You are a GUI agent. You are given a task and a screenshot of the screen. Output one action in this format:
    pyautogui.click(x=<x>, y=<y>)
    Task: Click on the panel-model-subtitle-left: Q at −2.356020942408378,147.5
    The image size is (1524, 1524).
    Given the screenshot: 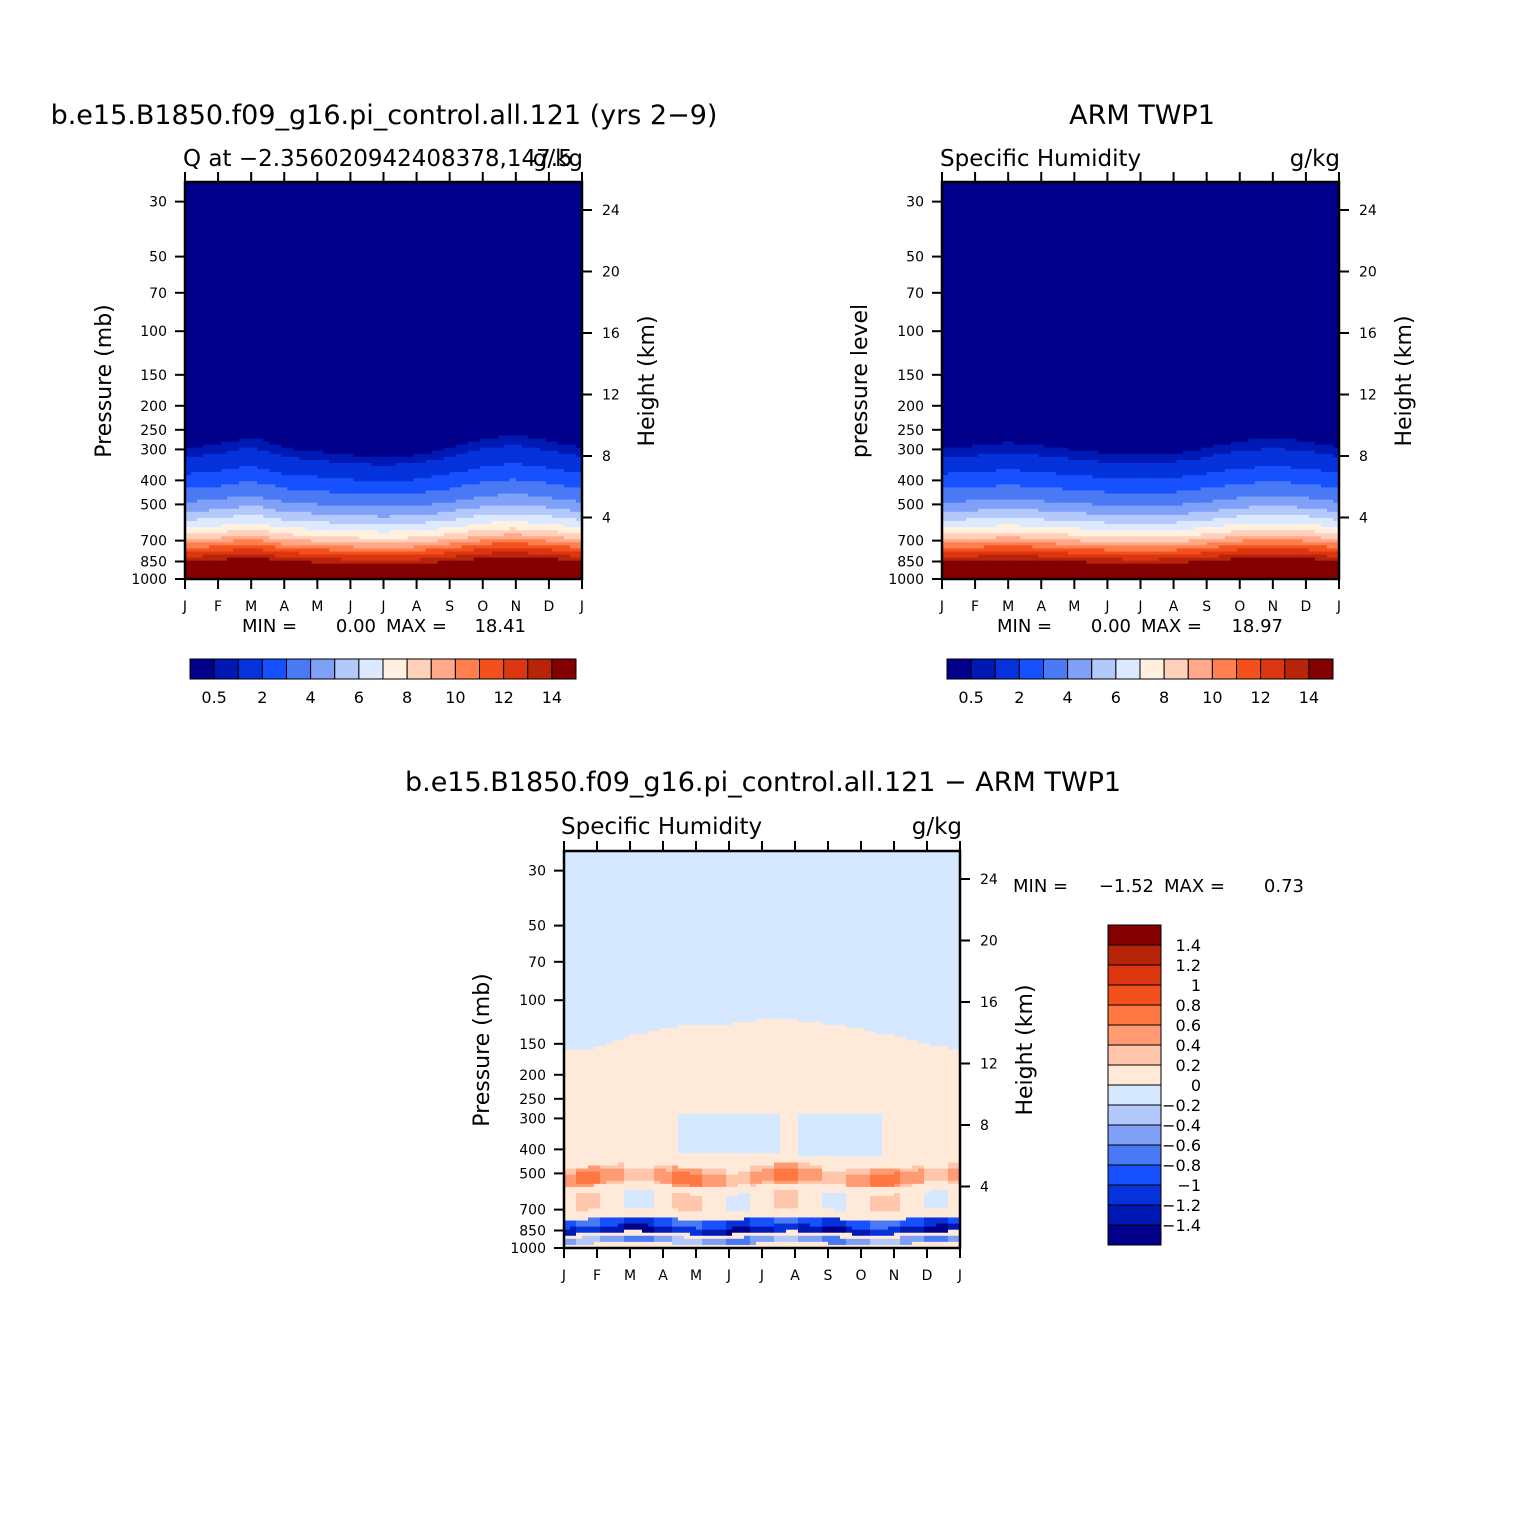 What is the action you would take?
    pyautogui.click(x=378, y=159)
    